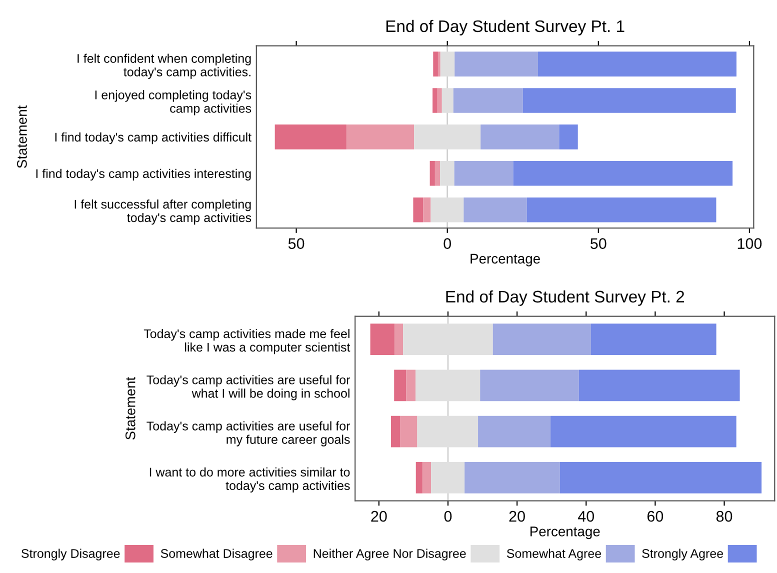 Image resolution: width=777 pixels, height=573 pixels. What do you see at coordinates (724, 516) in the screenshot?
I see `x-tick-label: 80` at bounding box center [724, 516].